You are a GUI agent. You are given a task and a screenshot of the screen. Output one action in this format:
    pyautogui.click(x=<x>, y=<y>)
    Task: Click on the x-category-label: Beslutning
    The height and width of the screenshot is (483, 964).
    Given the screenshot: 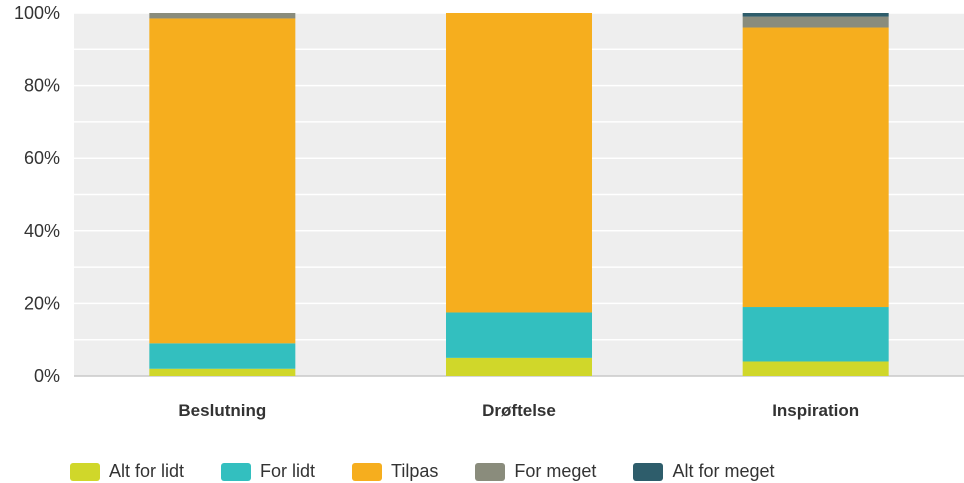 What is the action you would take?
    pyautogui.click(x=222, y=410)
    